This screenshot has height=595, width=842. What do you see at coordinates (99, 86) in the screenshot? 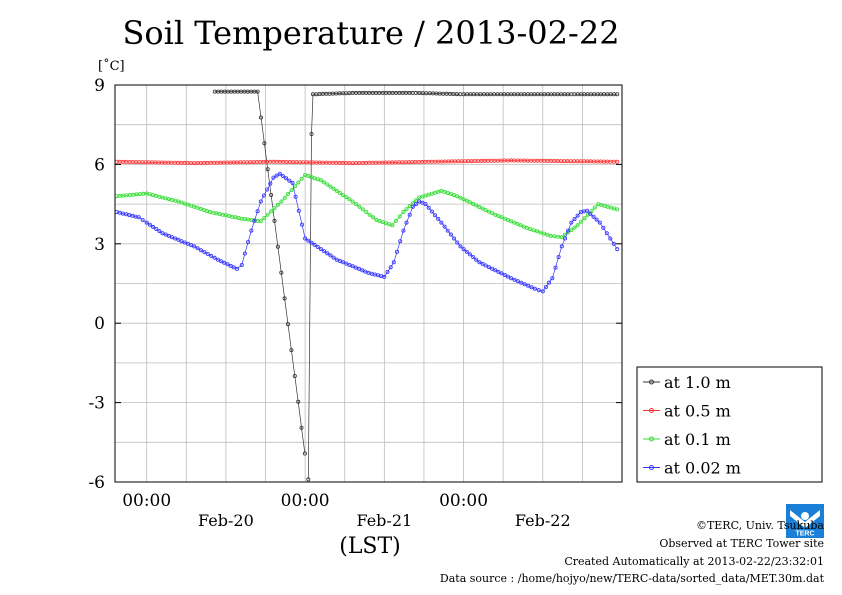
I see `y-tick-label: 9` at bounding box center [99, 86].